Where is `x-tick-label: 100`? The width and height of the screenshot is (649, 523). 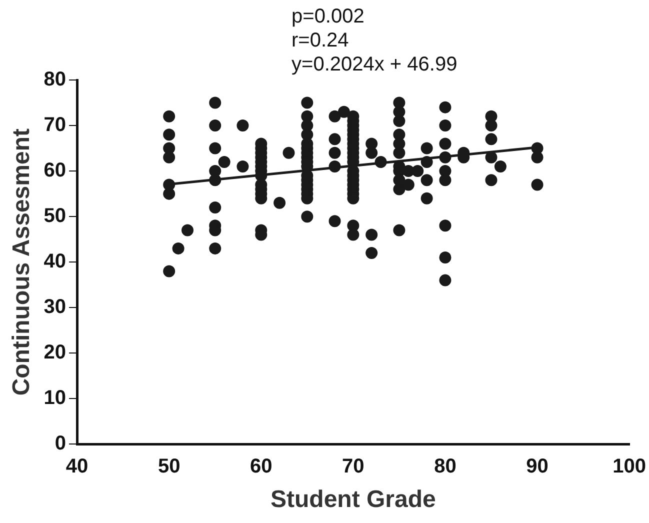
x-tick-label: 100 is located at coordinates (629, 467).